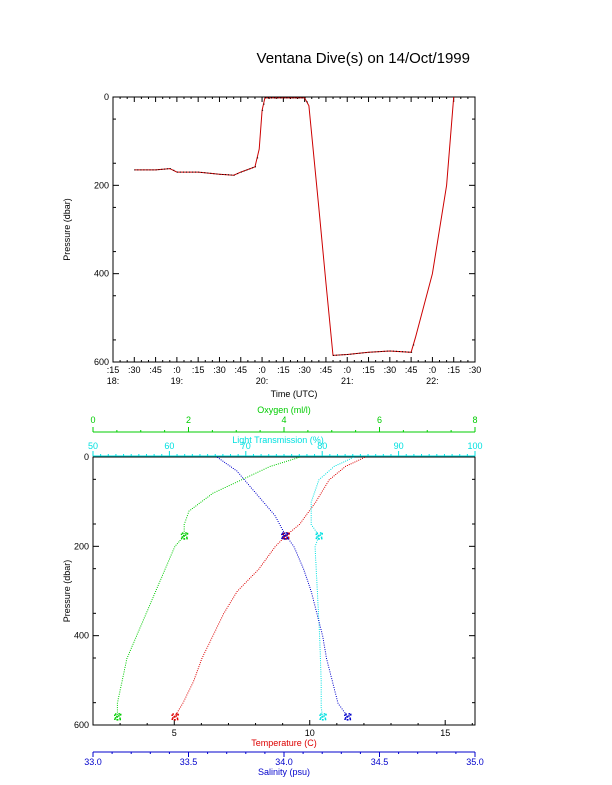  What do you see at coordinates (432, 381) in the screenshot?
I see `top-x-hour-label: 22:` at bounding box center [432, 381].